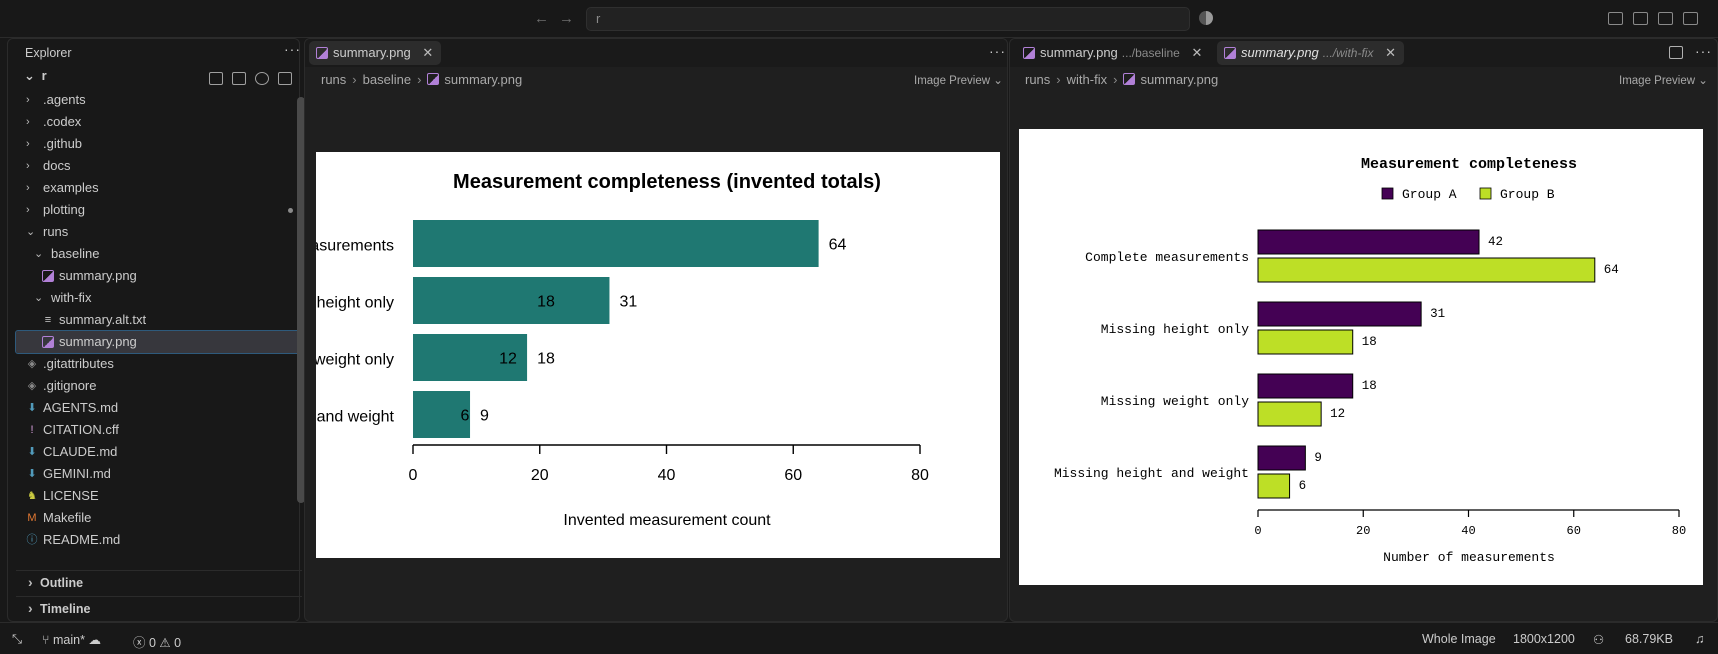 This screenshot has width=1718, height=654. What do you see at coordinates (1087, 79) in the screenshot?
I see `breadcrumb-item: with-fix` at bounding box center [1087, 79].